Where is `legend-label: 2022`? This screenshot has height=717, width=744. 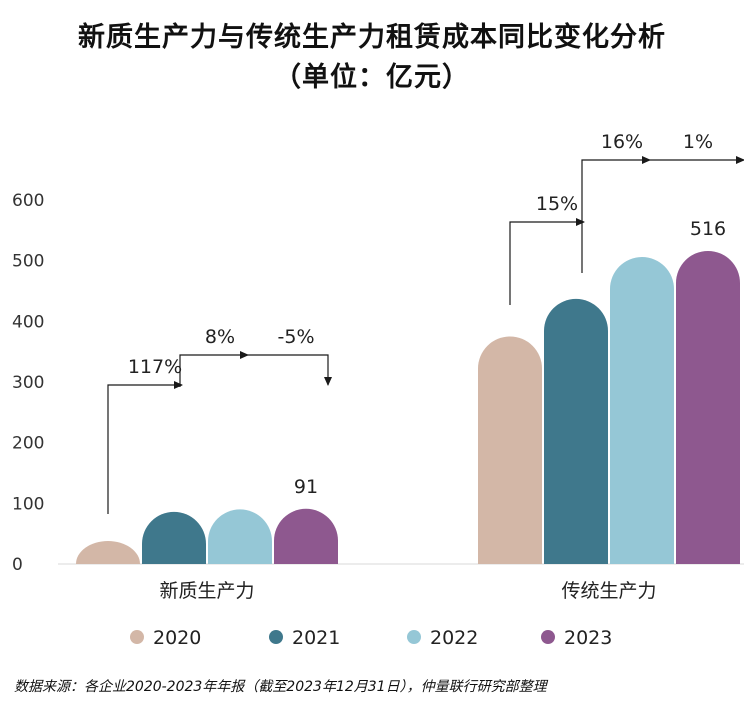
legend-label: 2022 is located at coordinates (454, 638).